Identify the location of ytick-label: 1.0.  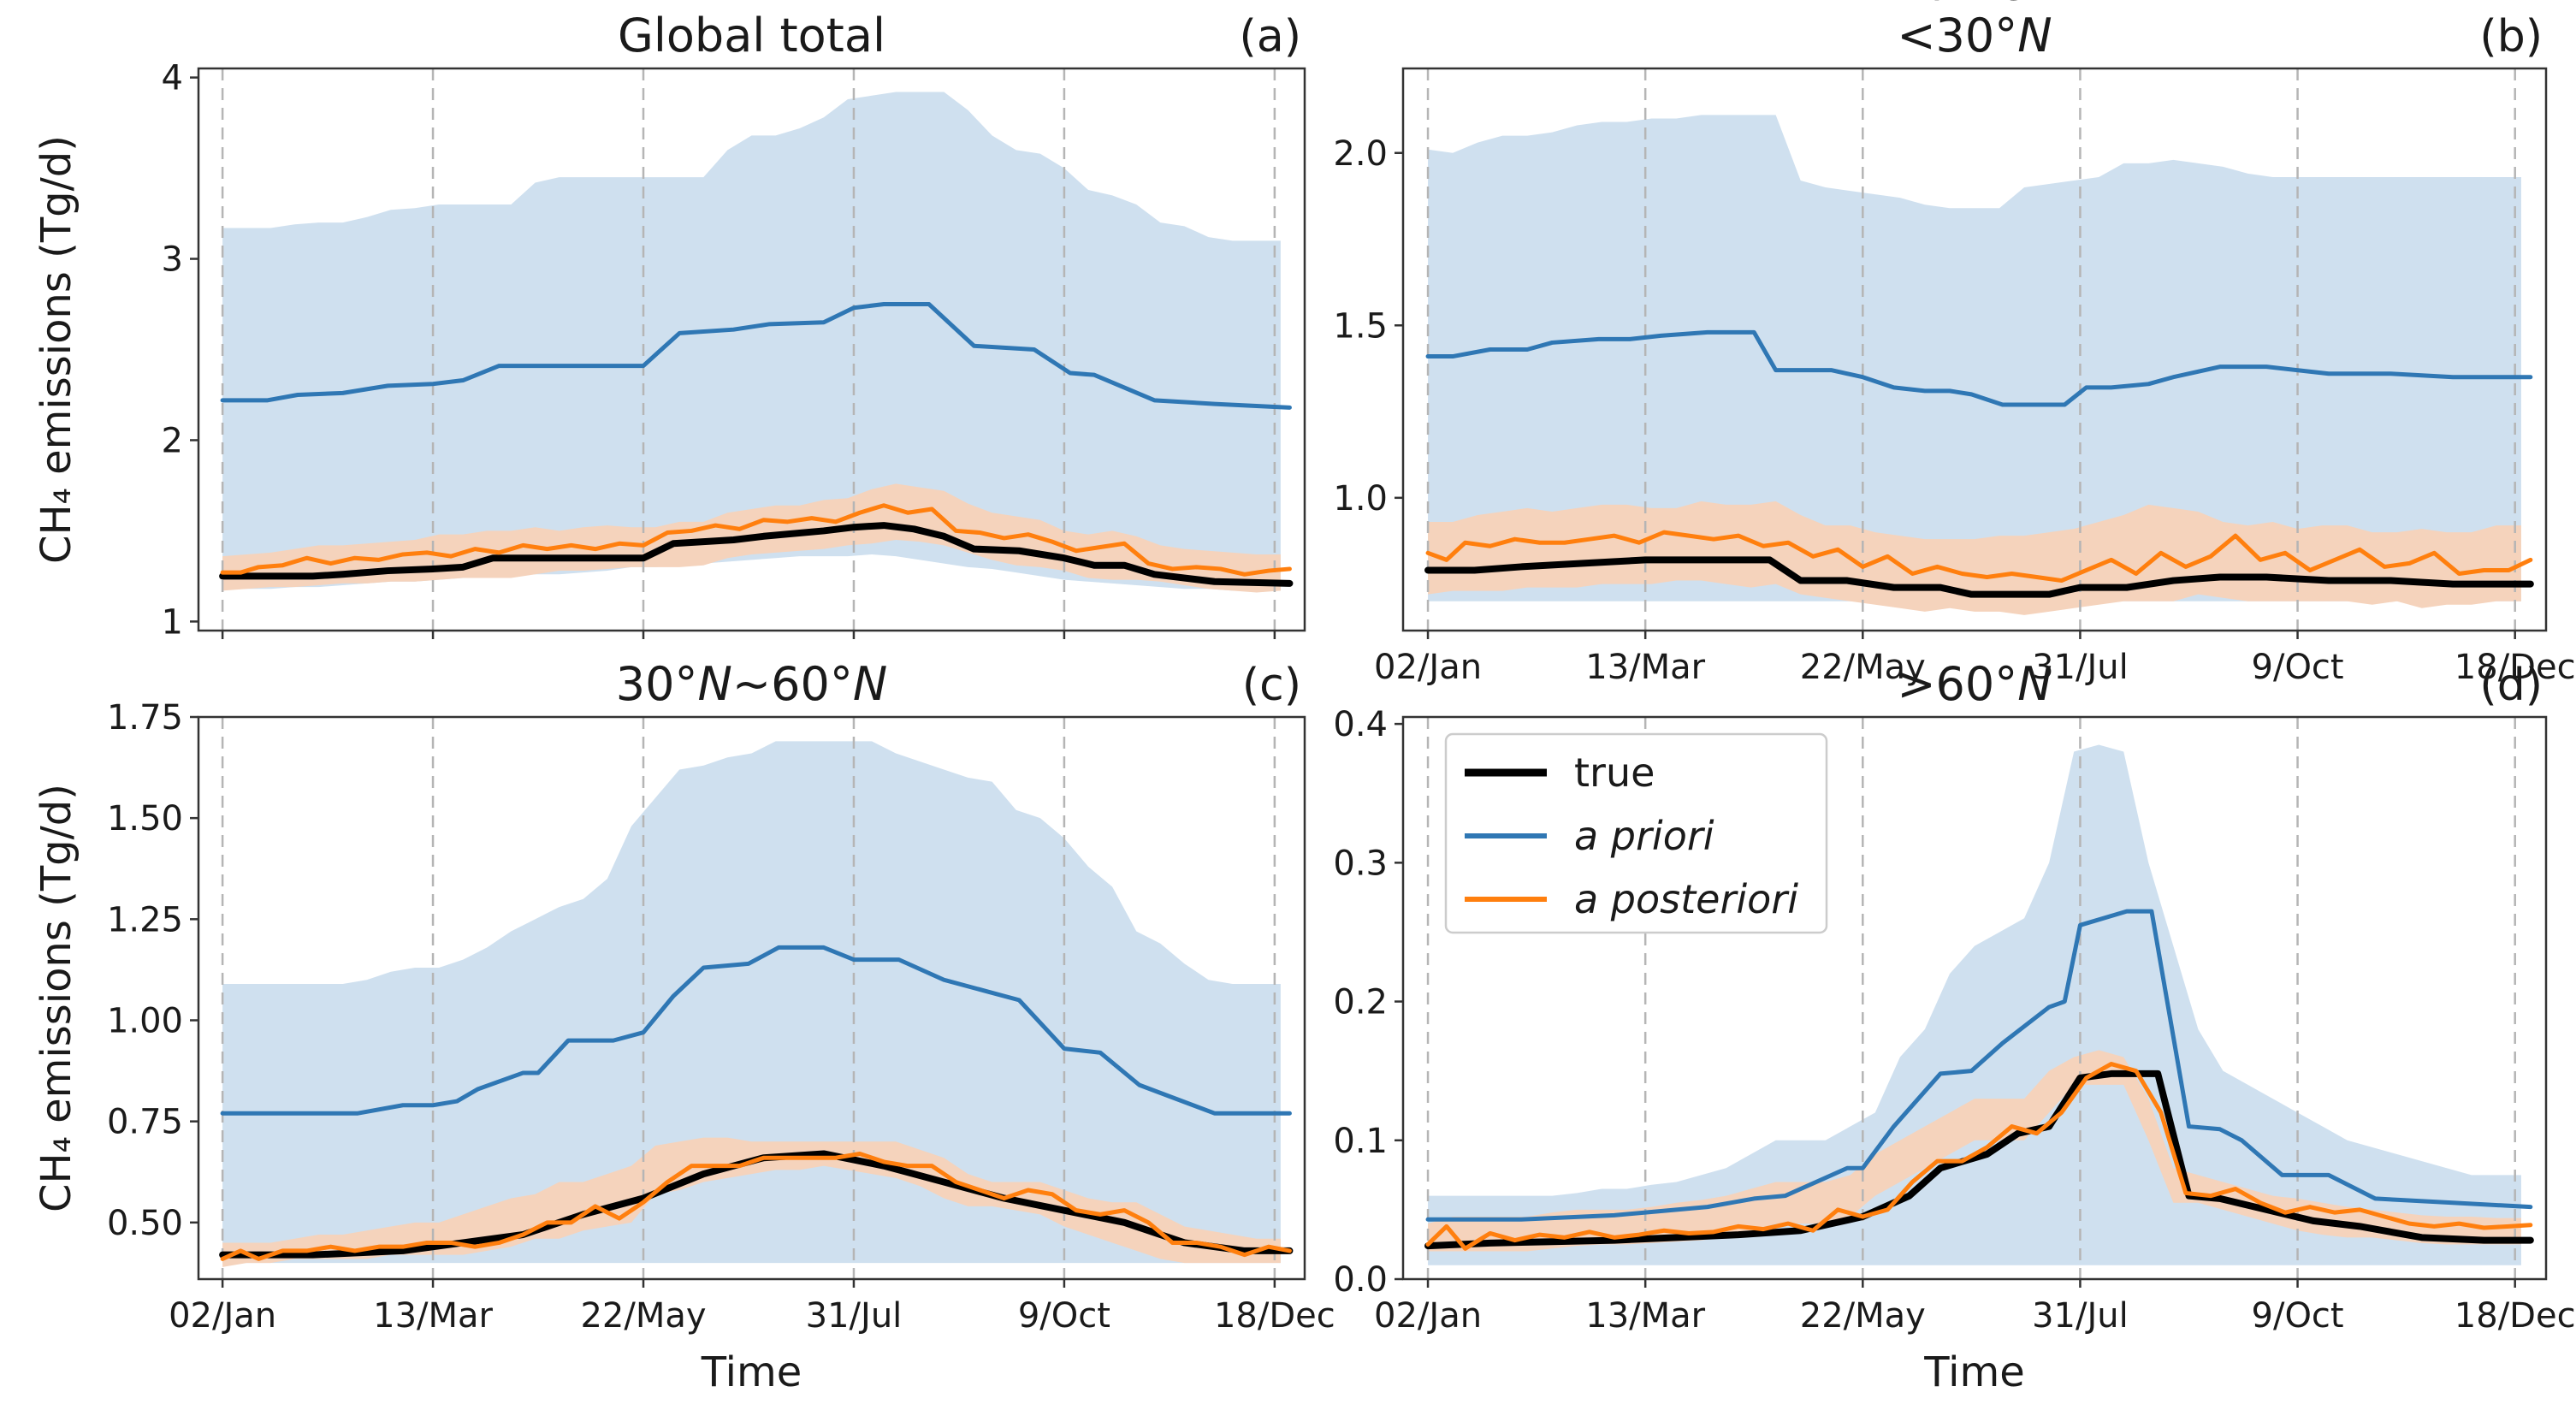
(1360, 498).